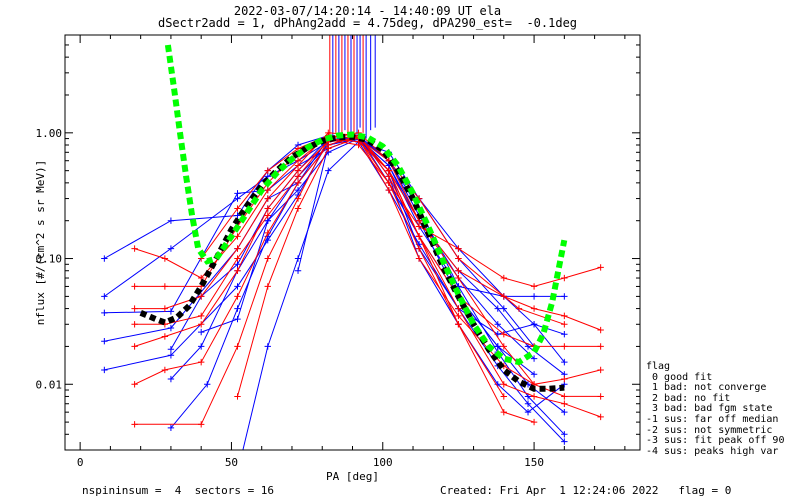  What do you see at coordinates (709, 430) in the screenshot?
I see `legend-item: -2 sus: not symmetric` at bounding box center [709, 430].